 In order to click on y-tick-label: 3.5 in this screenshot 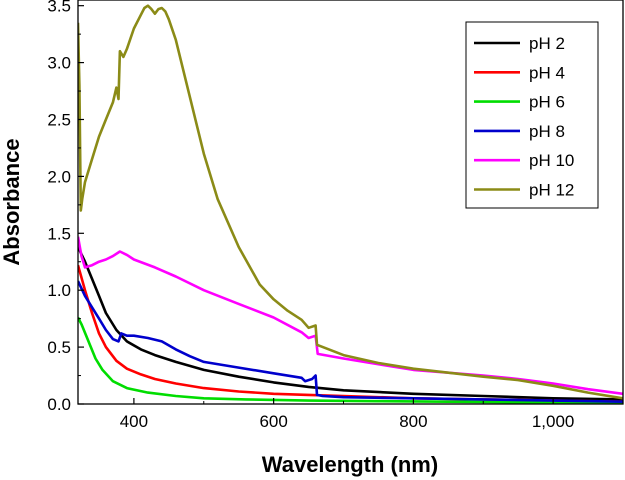, I will do `click(59, 8)`.